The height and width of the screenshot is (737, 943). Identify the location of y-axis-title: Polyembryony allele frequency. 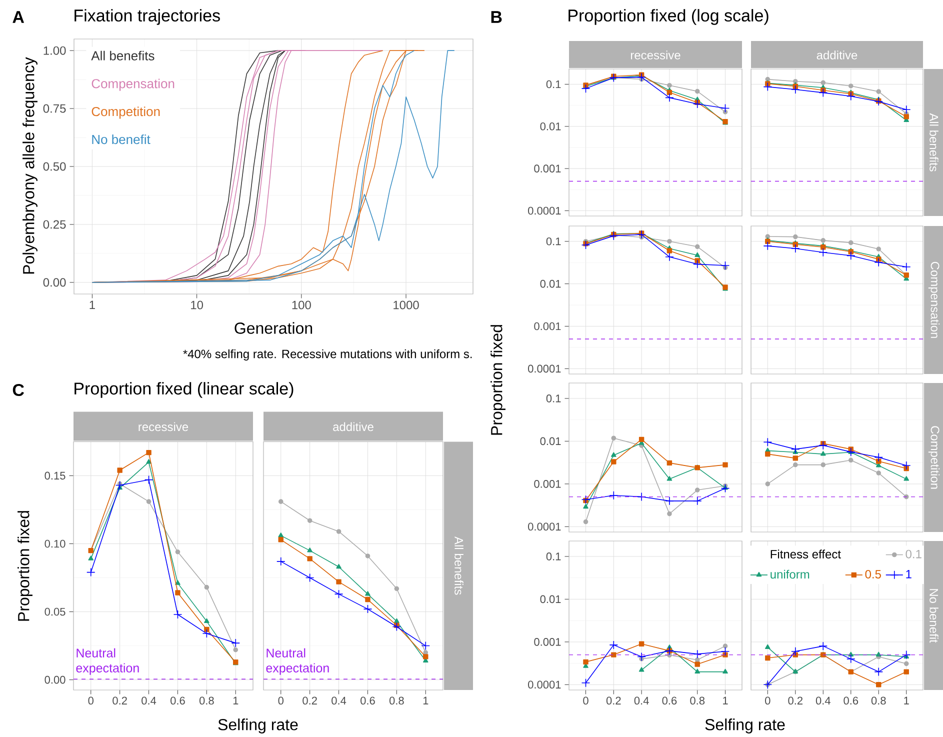
(30, 165).